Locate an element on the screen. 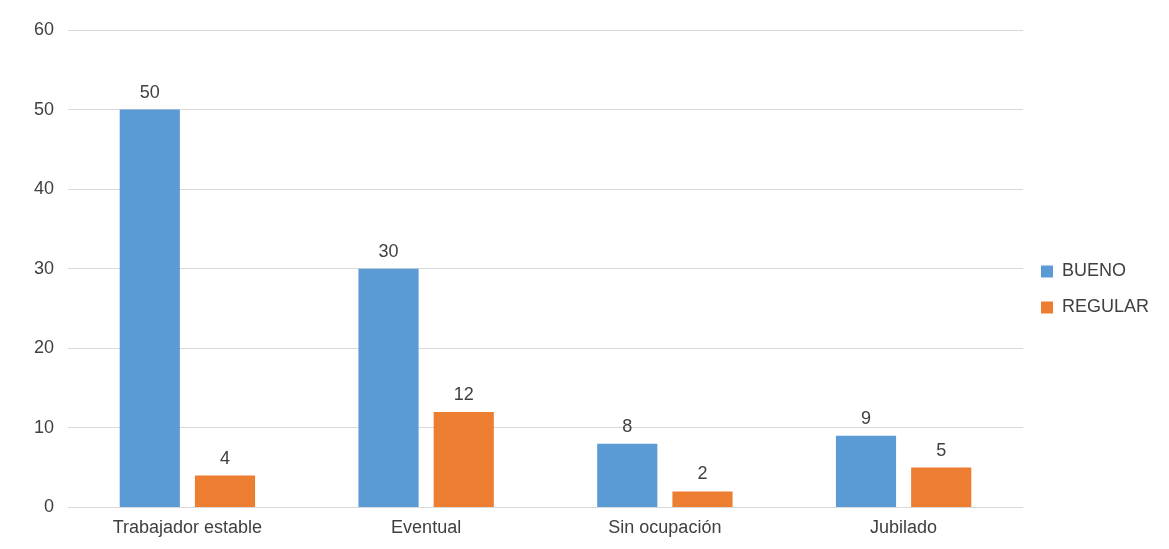  x-tick-label: Eventual is located at coordinates (426, 527).